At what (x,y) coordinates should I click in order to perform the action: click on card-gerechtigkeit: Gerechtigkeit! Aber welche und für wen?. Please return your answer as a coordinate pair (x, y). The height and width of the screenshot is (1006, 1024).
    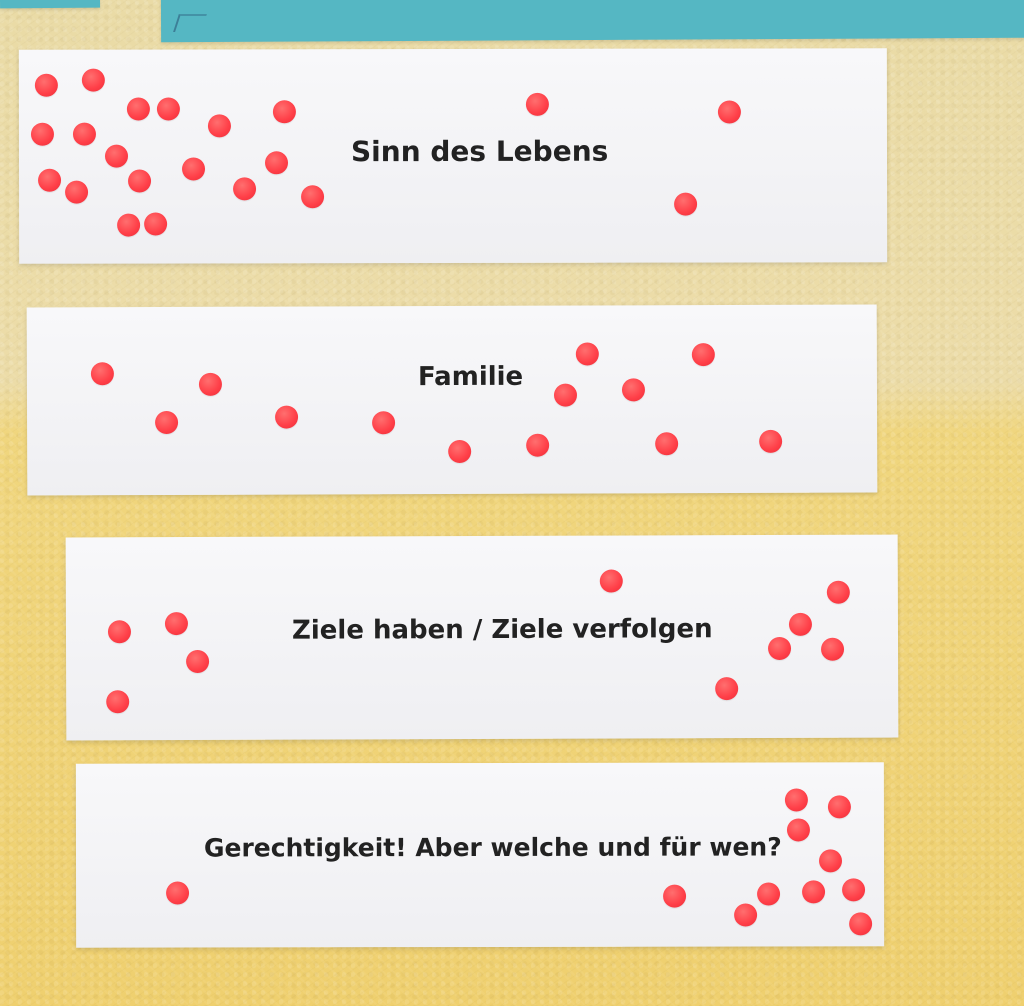
    Looking at the image, I should click on (480, 855).